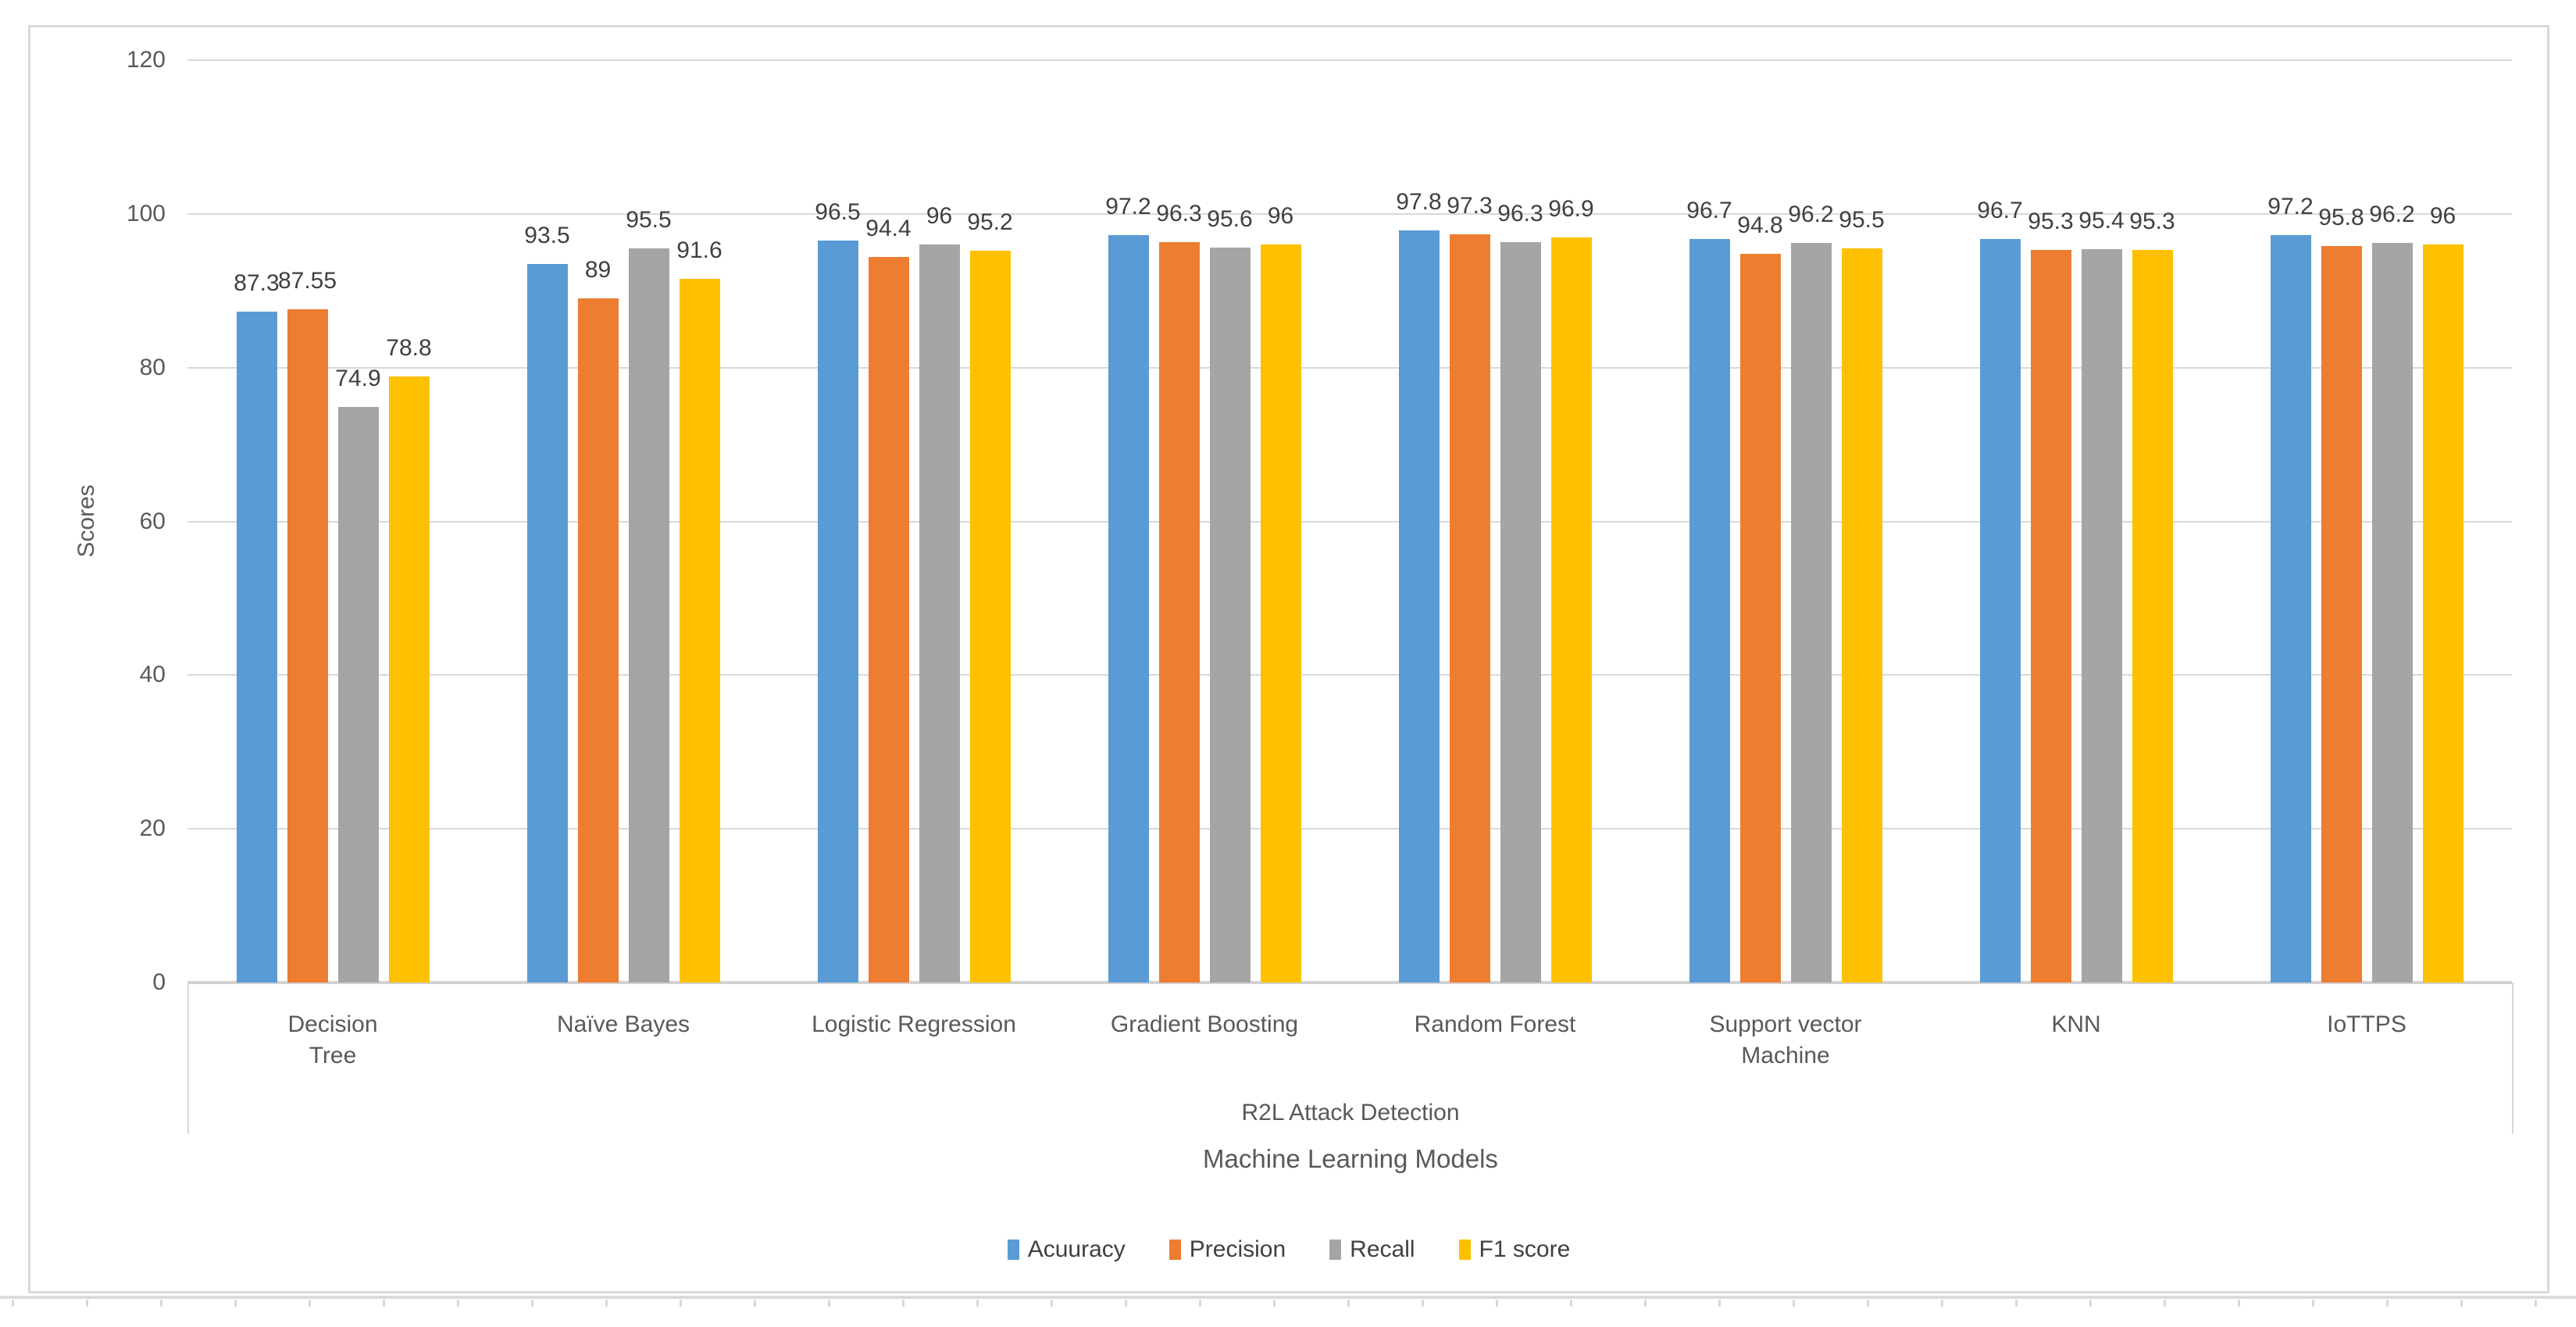  Describe the element at coordinates (86, 521) in the screenshot. I see `y-axis-title: Scores` at that location.